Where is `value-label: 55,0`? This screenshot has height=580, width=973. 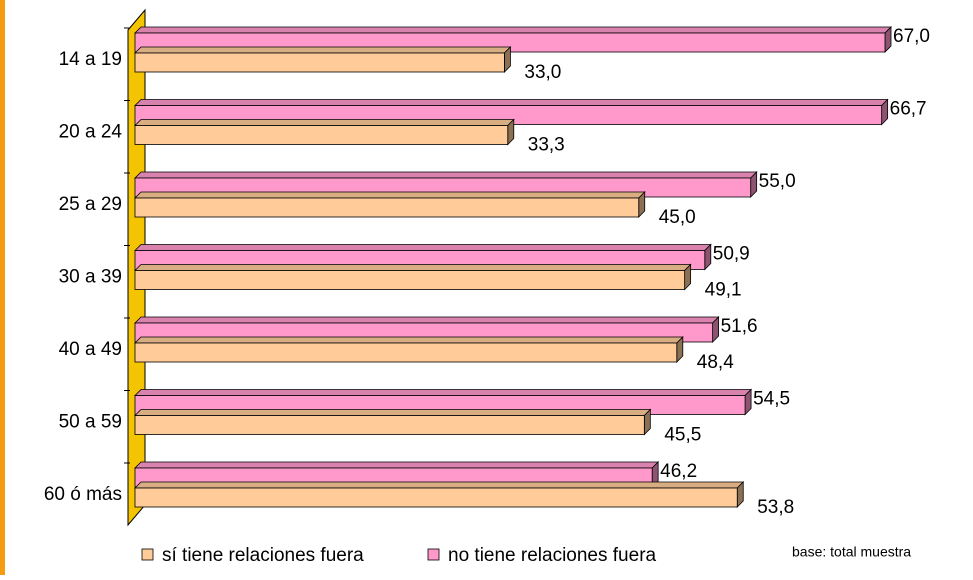 value-label: 55,0 is located at coordinates (777, 181).